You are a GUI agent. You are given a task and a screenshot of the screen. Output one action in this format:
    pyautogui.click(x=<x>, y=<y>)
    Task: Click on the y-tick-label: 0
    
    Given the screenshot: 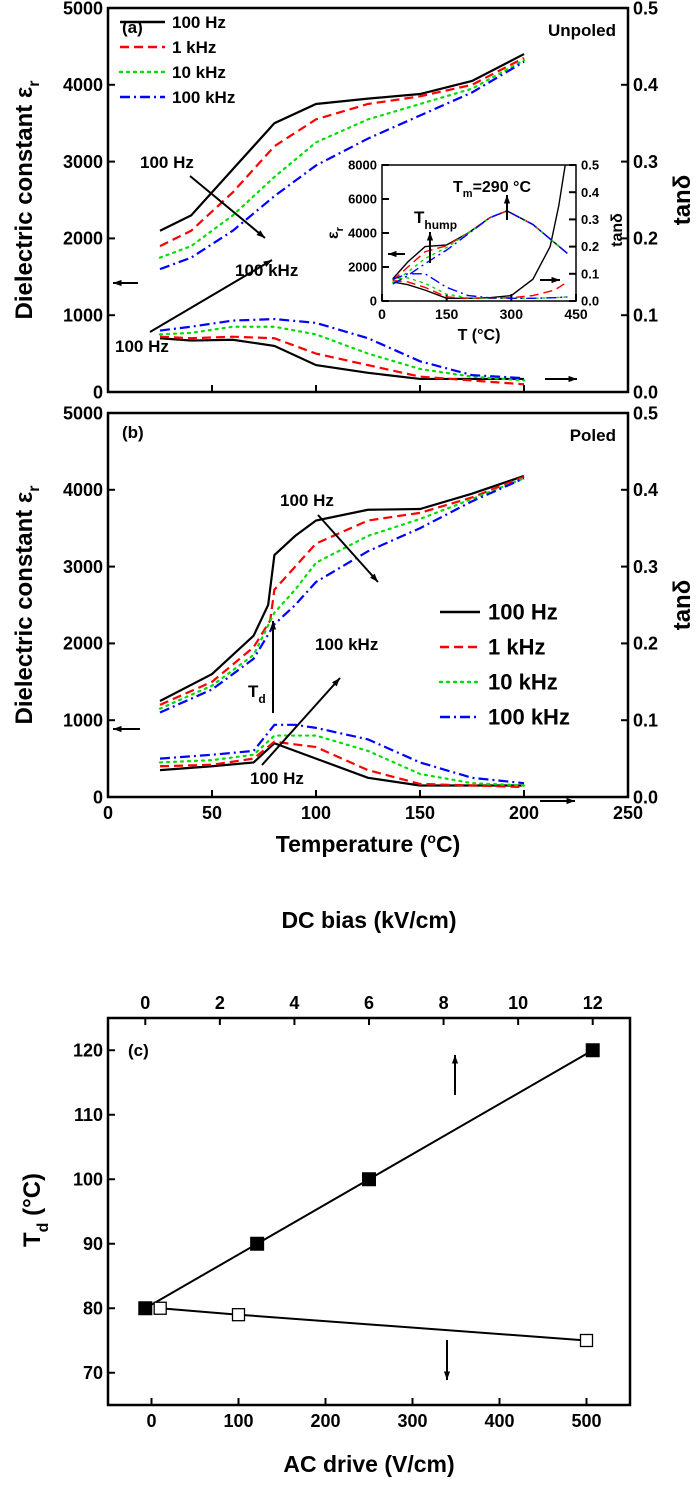 What is the action you would take?
    pyautogui.click(x=98, y=392)
    